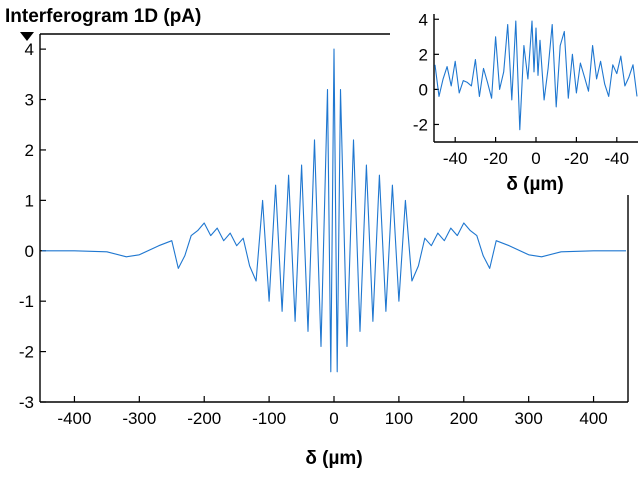 The image size is (640, 480). Describe the element at coordinates (29, 251) in the screenshot. I see `main-y-tick-label: 0` at that location.